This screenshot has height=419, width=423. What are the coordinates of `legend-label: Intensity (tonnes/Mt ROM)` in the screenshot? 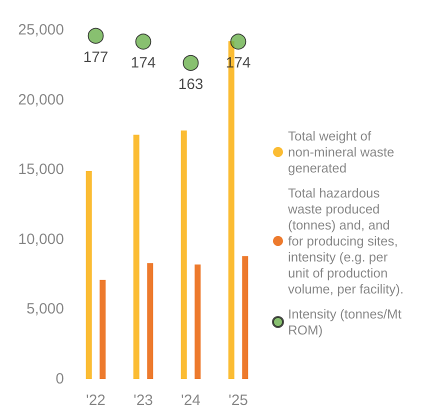 It's located at (347, 322).